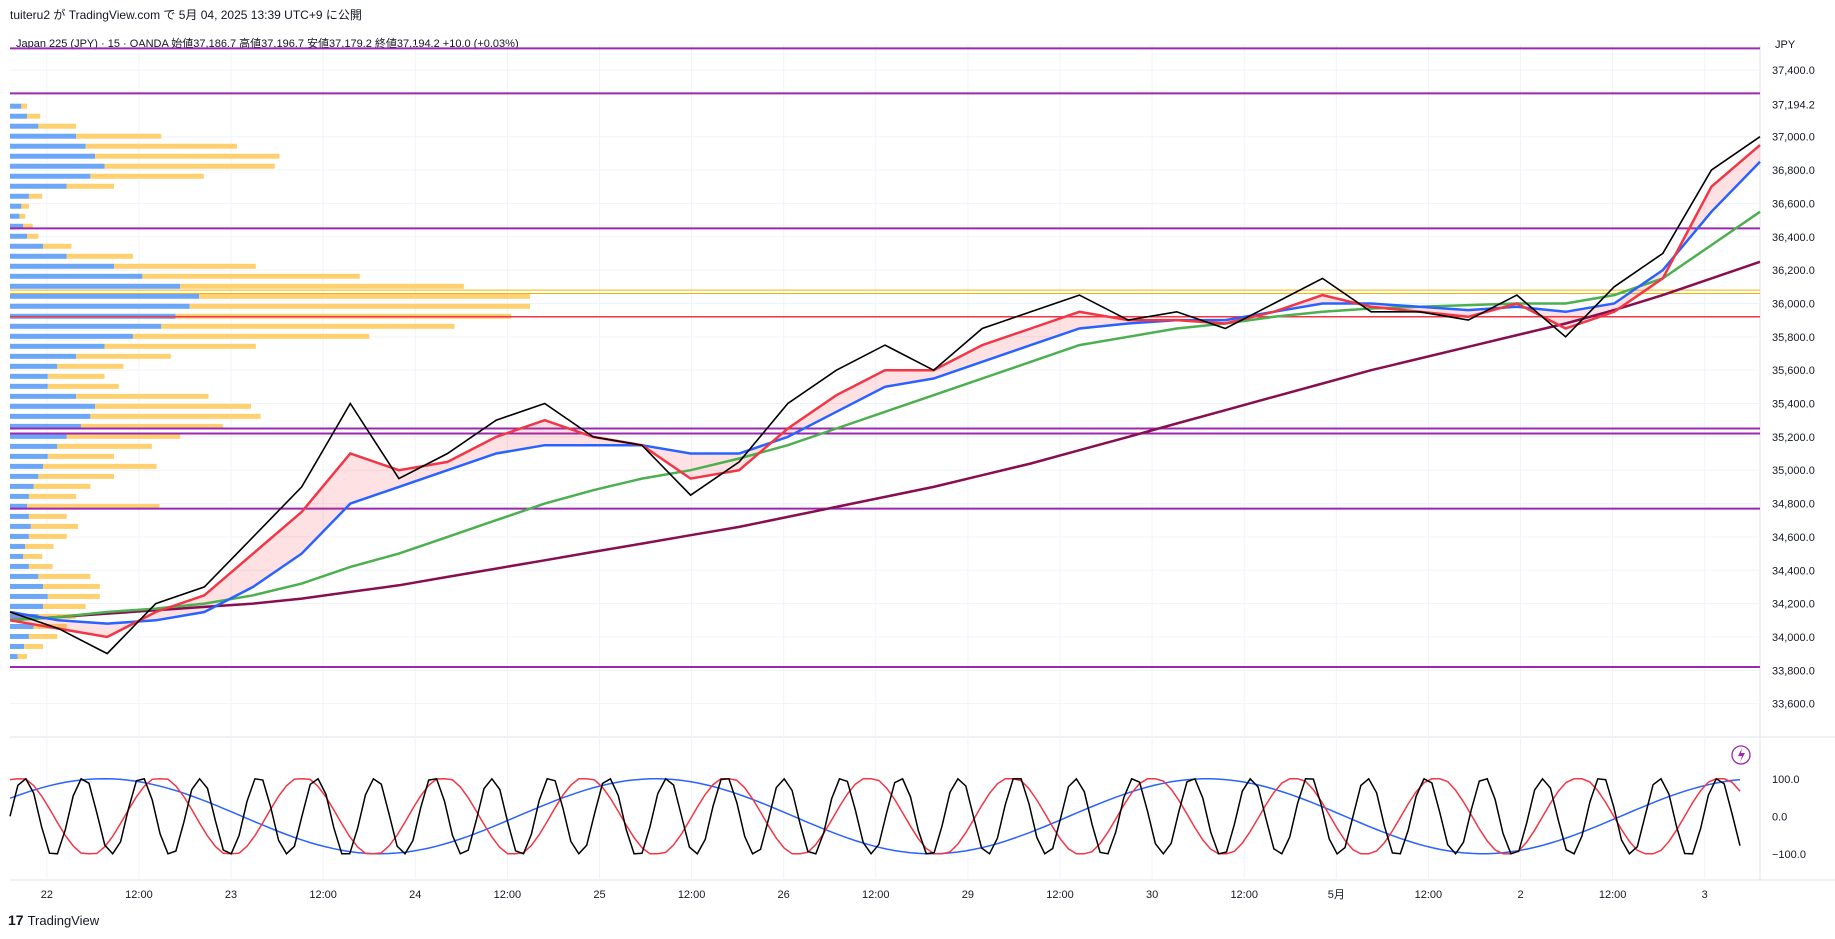 Image resolution: width=1835 pixels, height=939 pixels. I want to click on lightning-icon-bolt, so click(1741, 755).